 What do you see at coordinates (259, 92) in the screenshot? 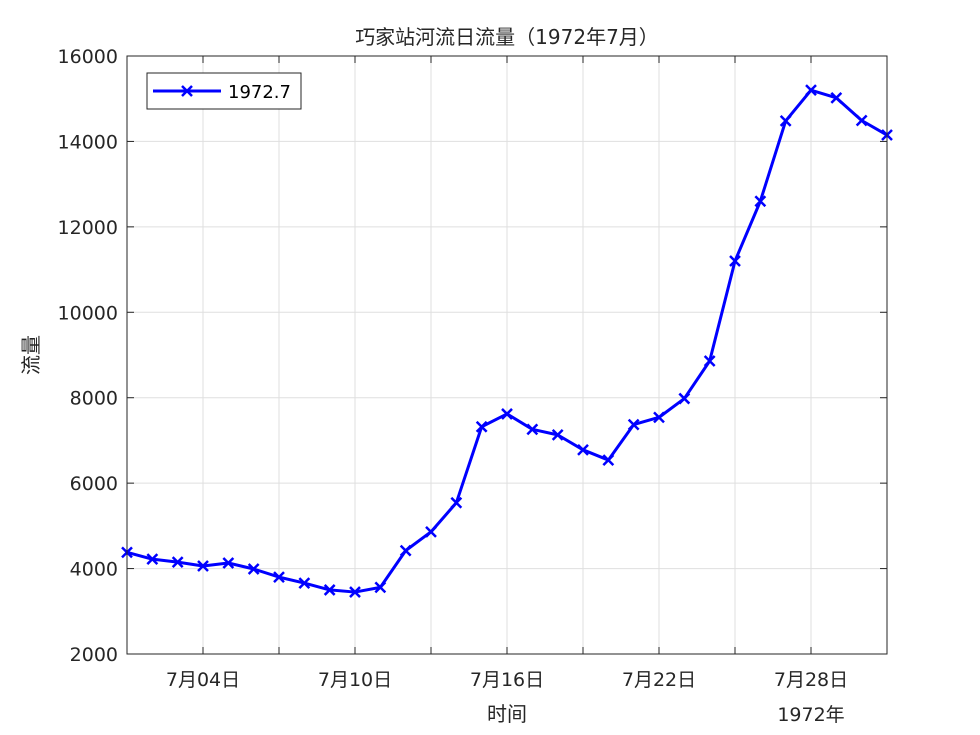
I see `legend-entry-label: 1972.7` at bounding box center [259, 92].